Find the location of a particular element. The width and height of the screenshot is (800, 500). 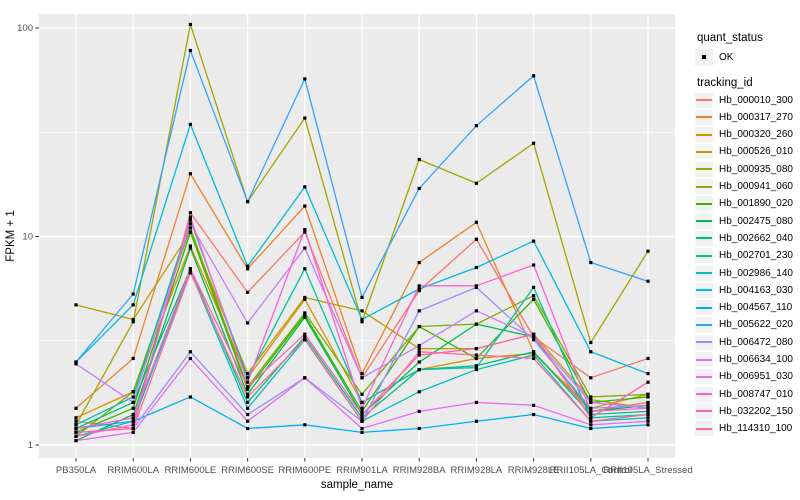

x-tick-label: RRIM600LE is located at coordinates (191, 470).